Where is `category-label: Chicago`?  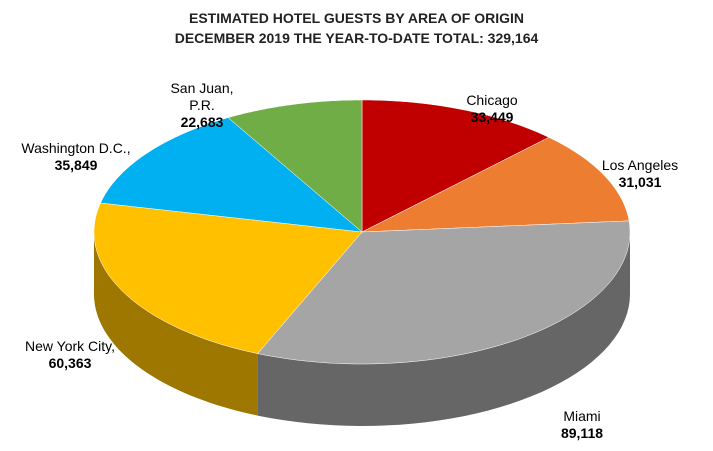
category-label: Chicago is located at coordinates (492, 100).